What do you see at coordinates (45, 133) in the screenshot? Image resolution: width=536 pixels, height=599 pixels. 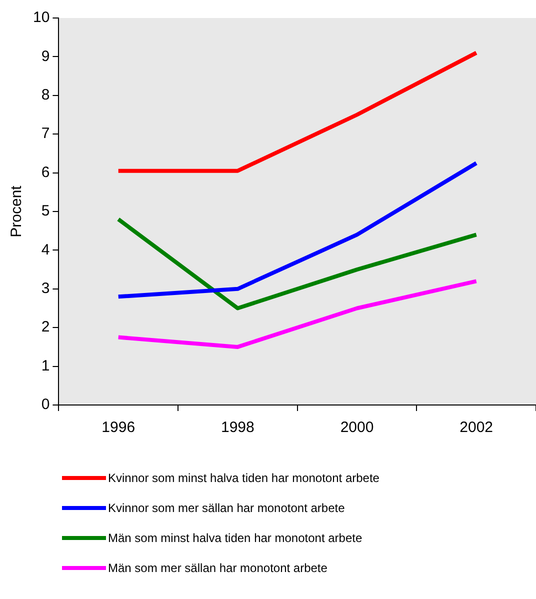 I see `y-tick-label: 7` at bounding box center [45, 133].